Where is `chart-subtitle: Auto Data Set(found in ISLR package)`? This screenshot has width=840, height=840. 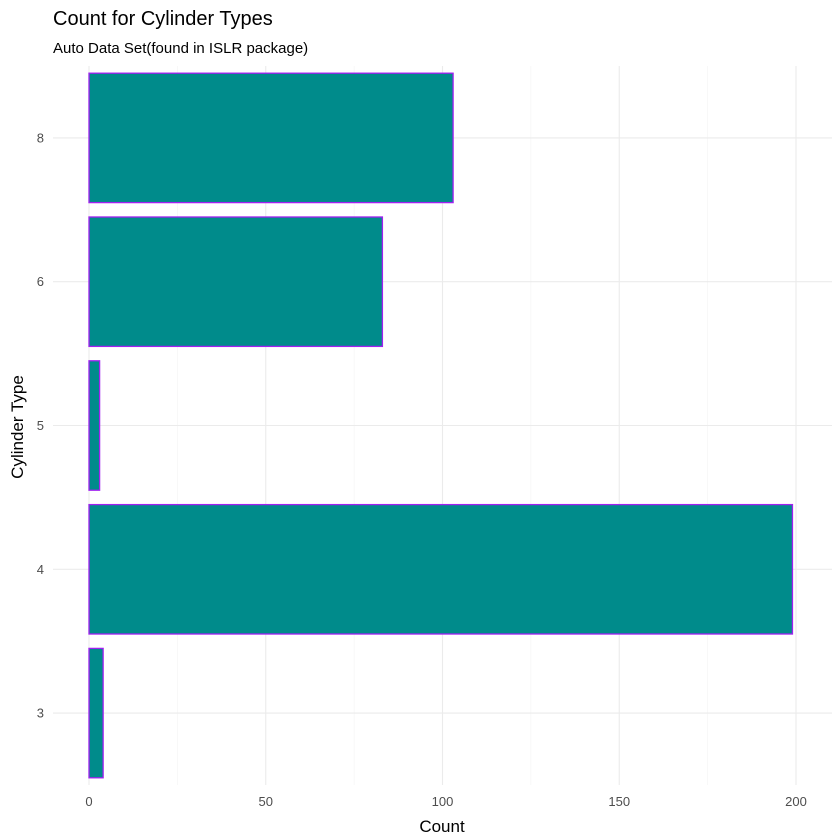 chart-subtitle: Auto Data Set(found in ISLR package) is located at coordinates (180, 48).